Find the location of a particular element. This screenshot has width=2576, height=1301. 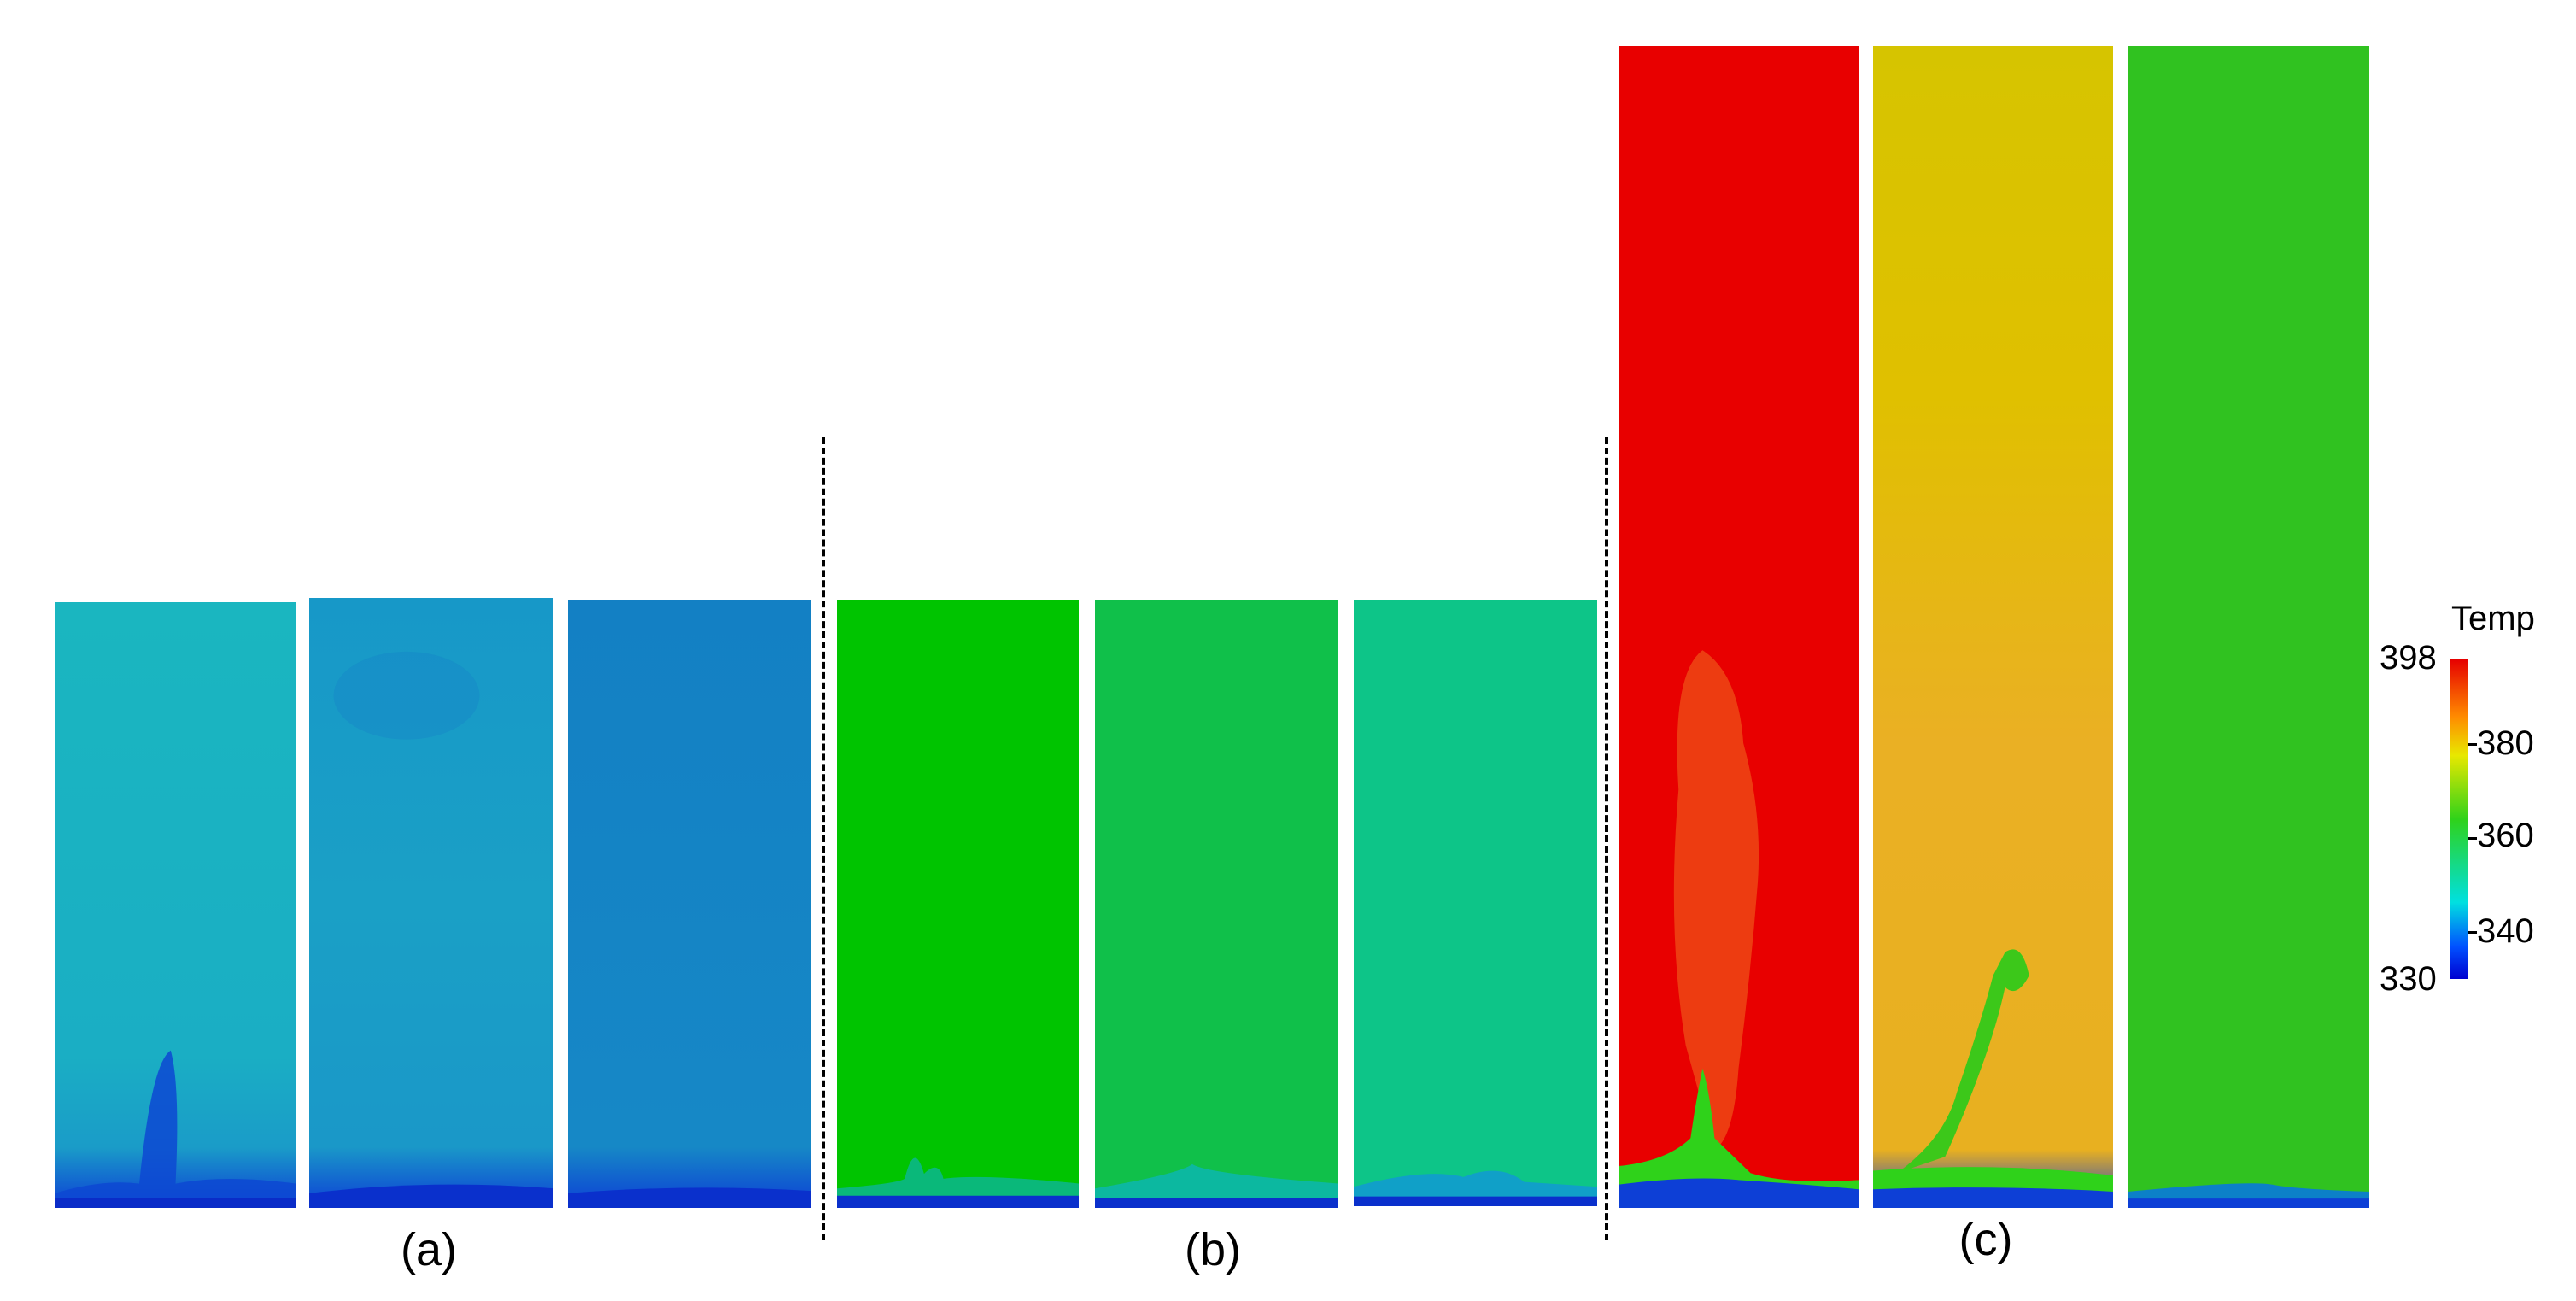

group-label-a: (a) is located at coordinates (429, 1249).